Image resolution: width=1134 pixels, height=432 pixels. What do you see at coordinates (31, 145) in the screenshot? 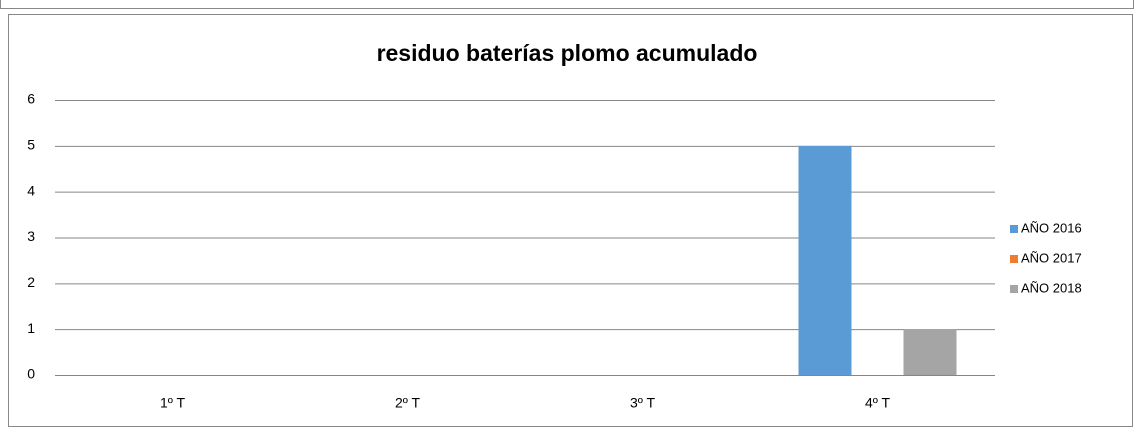
I see `y-tick-label: 5` at bounding box center [31, 145].